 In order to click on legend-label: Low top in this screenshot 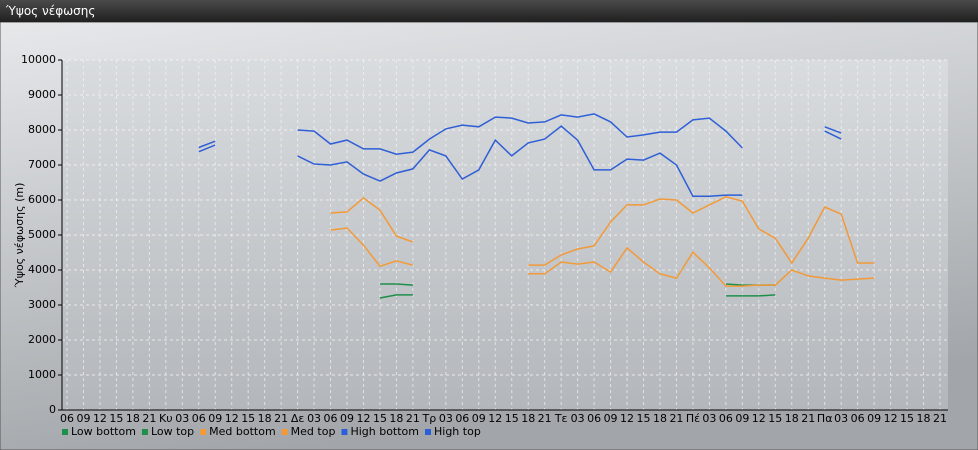, I will do `click(172, 431)`.